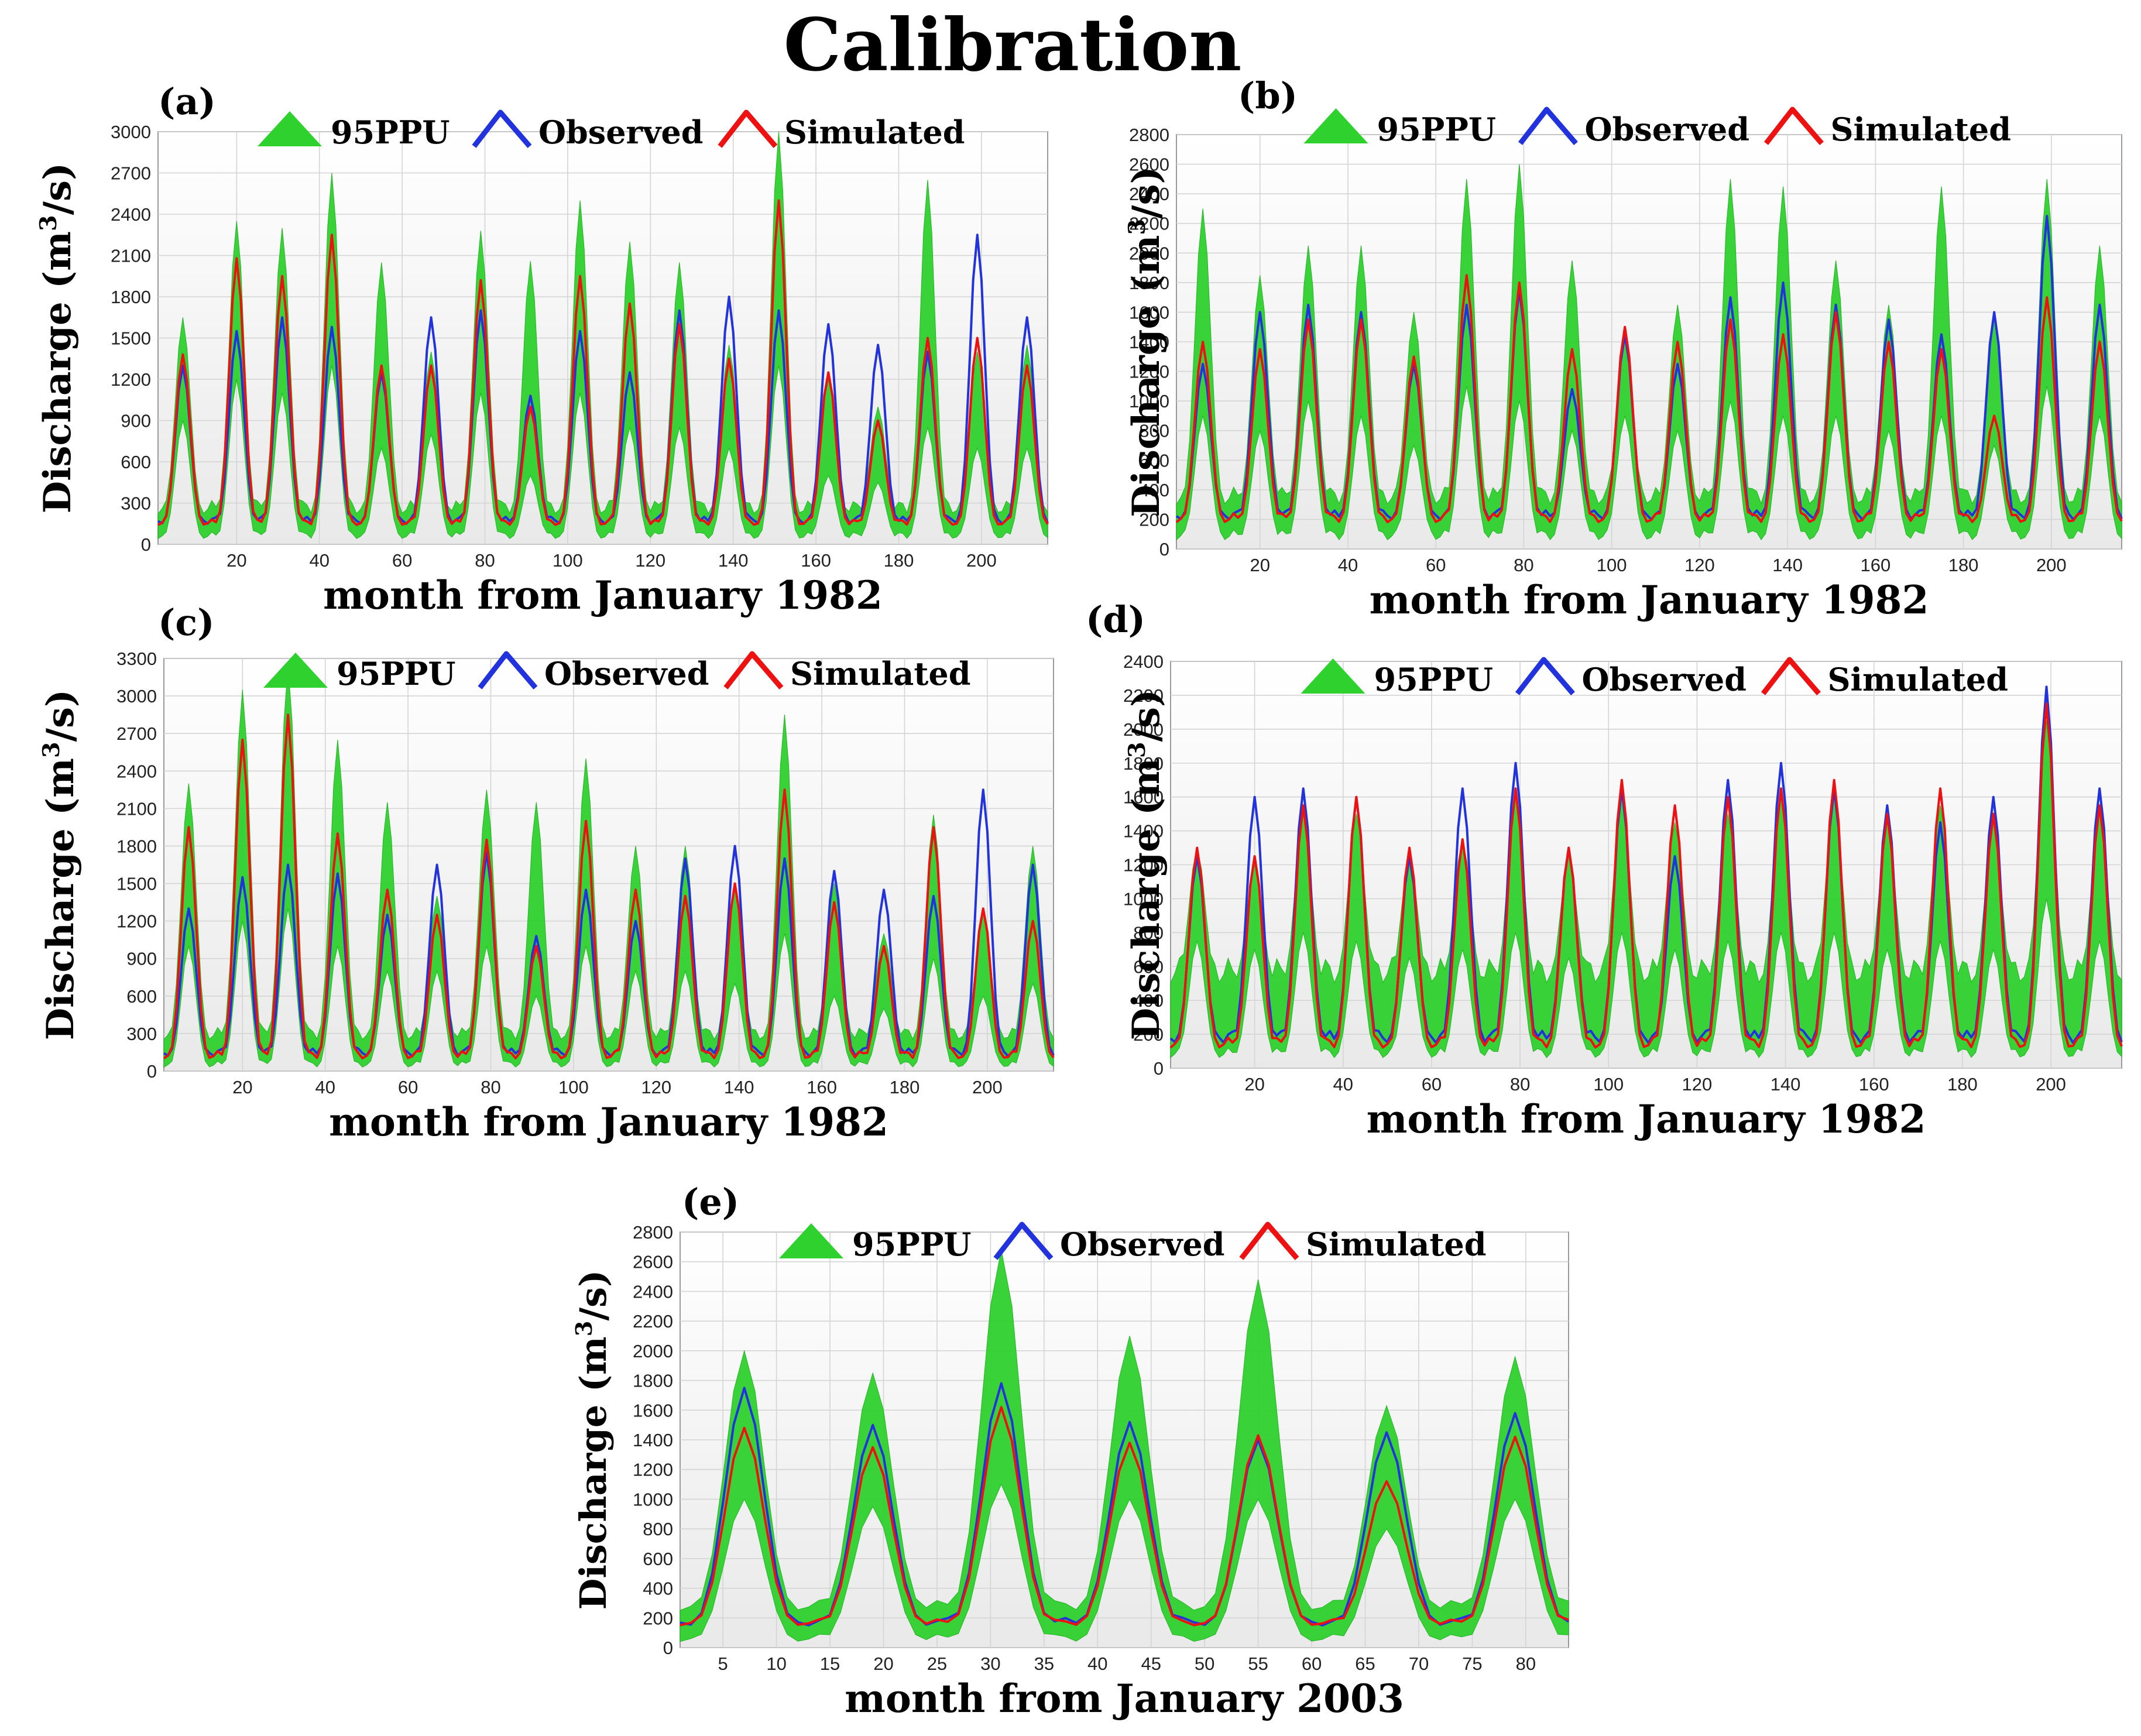 This screenshot has height=1736, width=2141. I want to click on y-tick-label: 900, so click(141, 959).